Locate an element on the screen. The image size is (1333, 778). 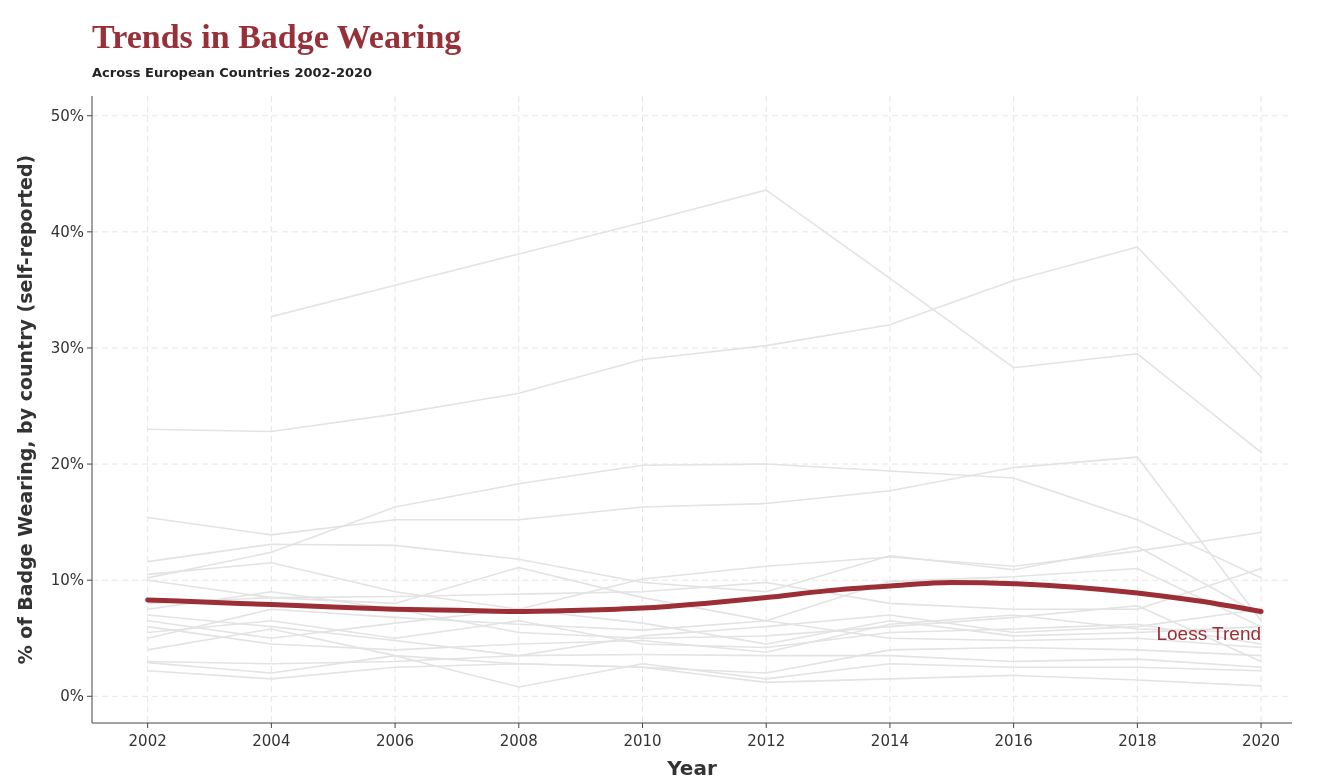
x-tick-label: 2016 is located at coordinates (1013, 741).